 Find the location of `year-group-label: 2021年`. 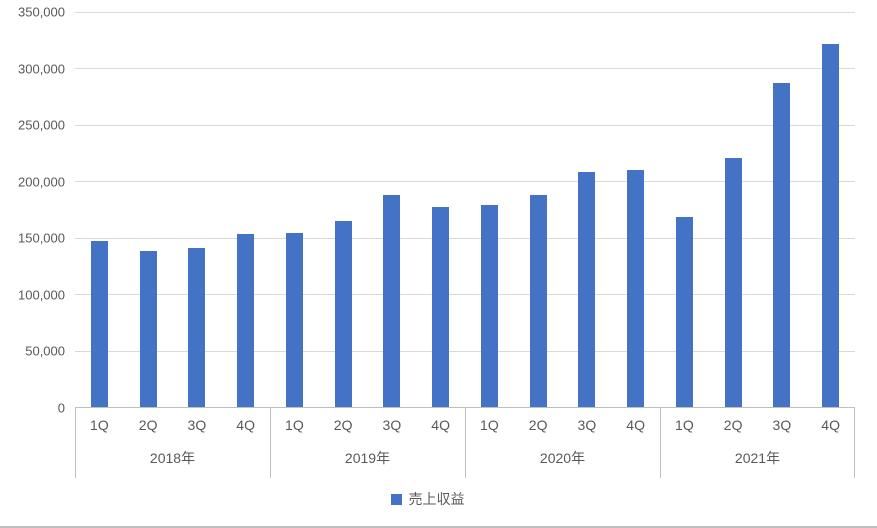

year-group-label: 2021年 is located at coordinates (757, 458).